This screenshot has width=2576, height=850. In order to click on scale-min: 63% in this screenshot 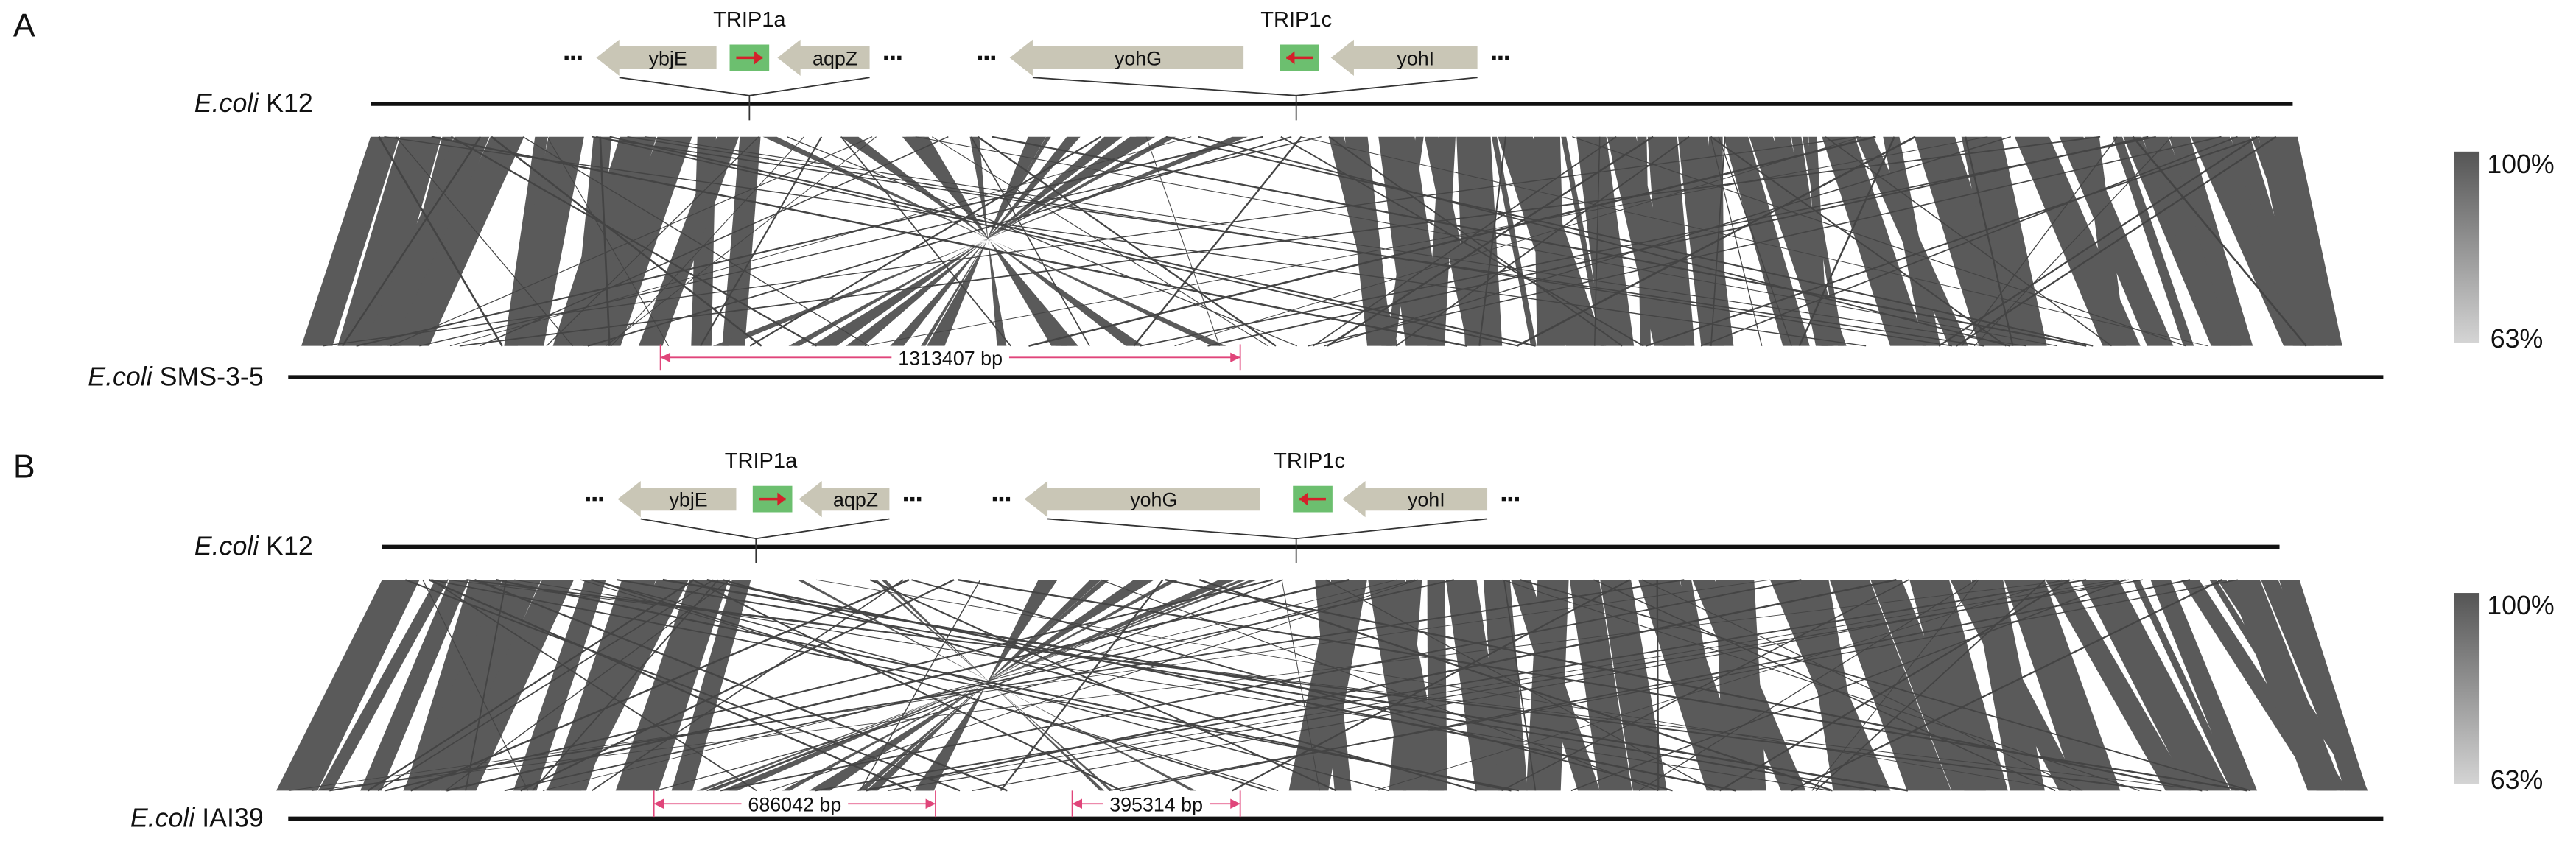, I will do `click(2517, 339)`.